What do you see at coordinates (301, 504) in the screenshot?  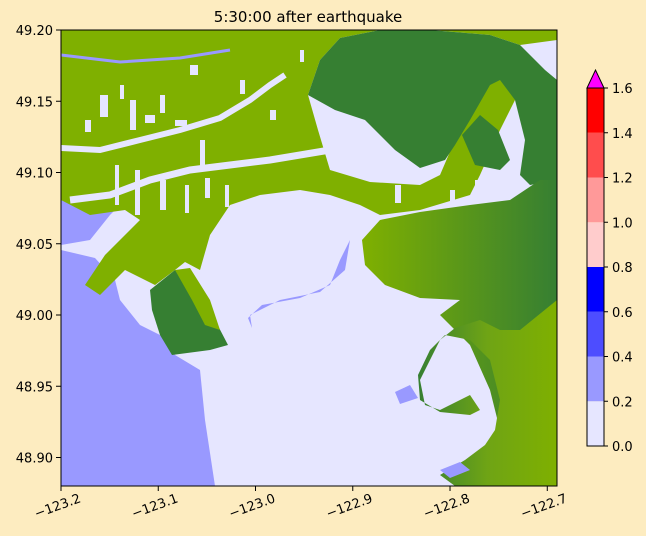 I see `x-axis: −123.2 −123.1 −123.0 −122.9 −122.8 −122.7` at bounding box center [301, 504].